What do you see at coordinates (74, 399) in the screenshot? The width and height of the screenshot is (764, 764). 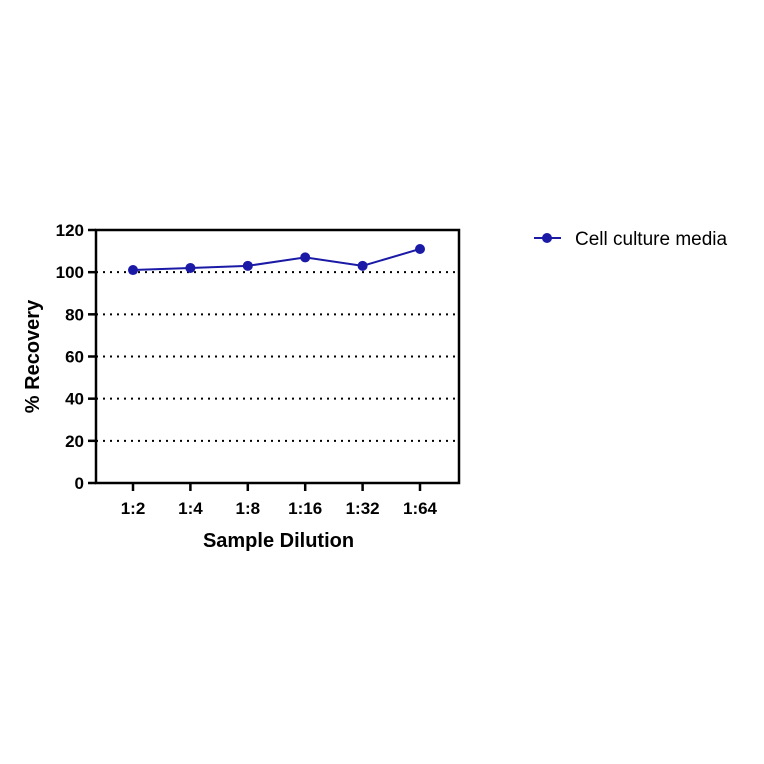 I see `y-tick-label: 40` at bounding box center [74, 399].